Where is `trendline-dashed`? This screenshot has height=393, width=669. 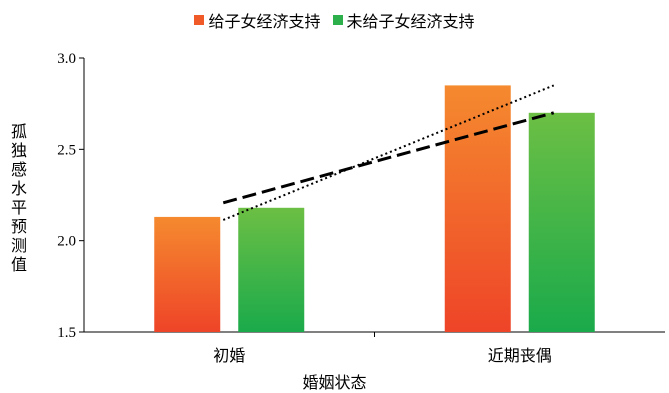 trendline-dashed is located at coordinates (388, 158).